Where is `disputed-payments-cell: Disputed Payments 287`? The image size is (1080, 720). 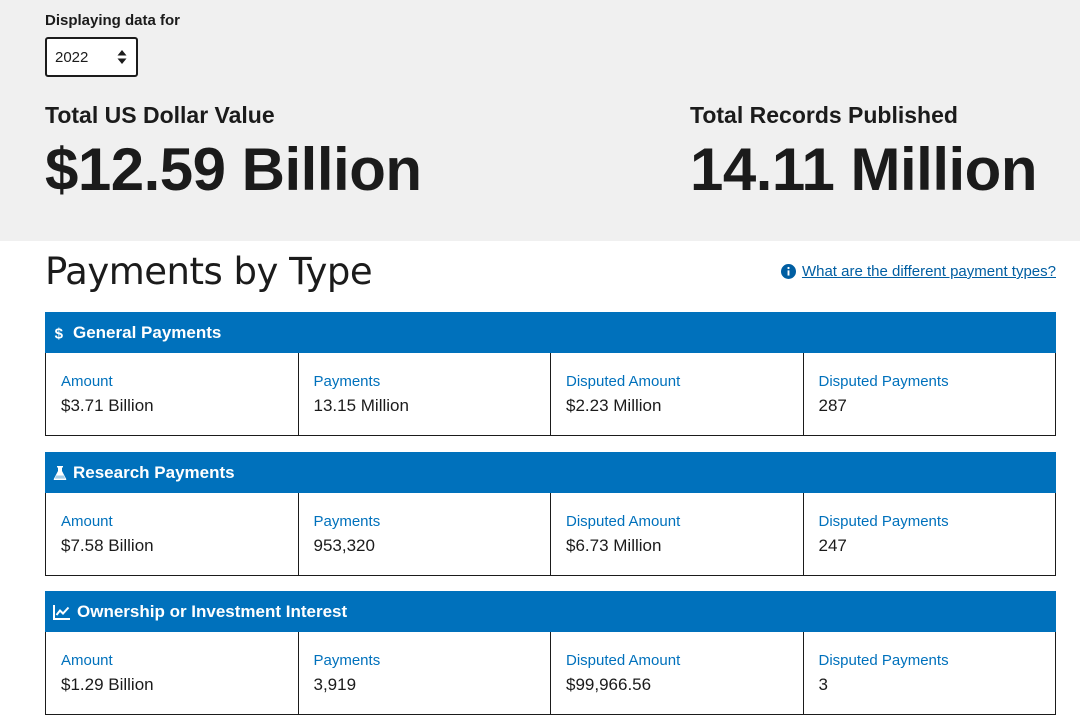 disputed-payments-cell: Disputed Payments 287 is located at coordinates (929, 394).